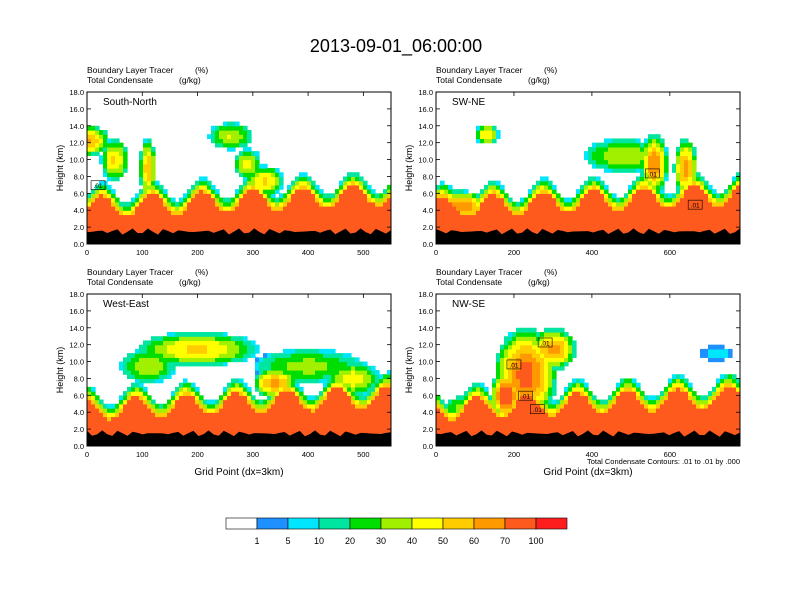 The height and width of the screenshot is (612, 792). What do you see at coordinates (428, 210) in the screenshot?
I see `y-tick-label: 4.0` at bounding box center [428, 210].